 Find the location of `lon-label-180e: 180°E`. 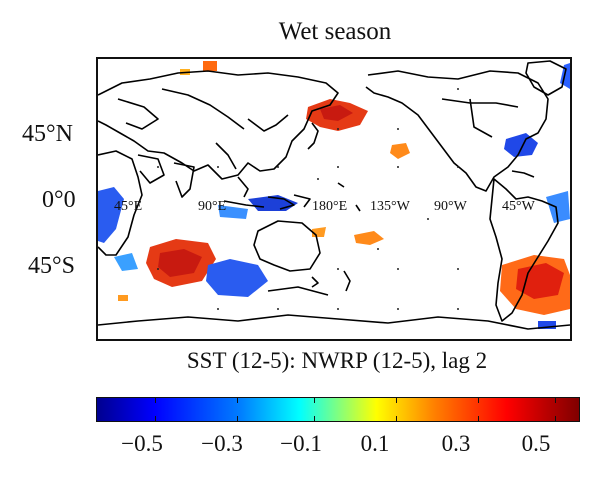

lon-label-180e: 180°E is located at coordinates (330, 206).